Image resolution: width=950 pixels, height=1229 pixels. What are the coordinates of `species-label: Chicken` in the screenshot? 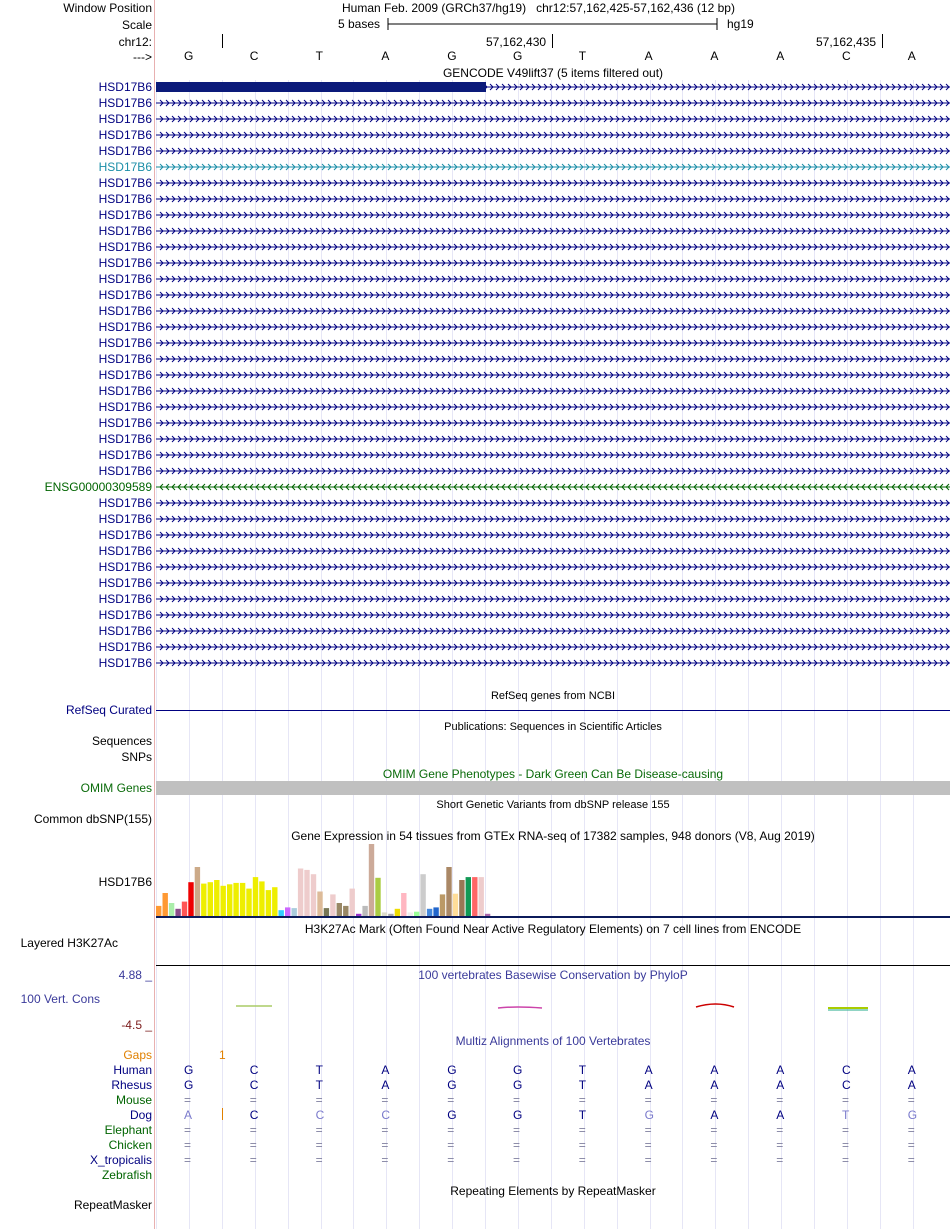 It's located at (130, 1145).